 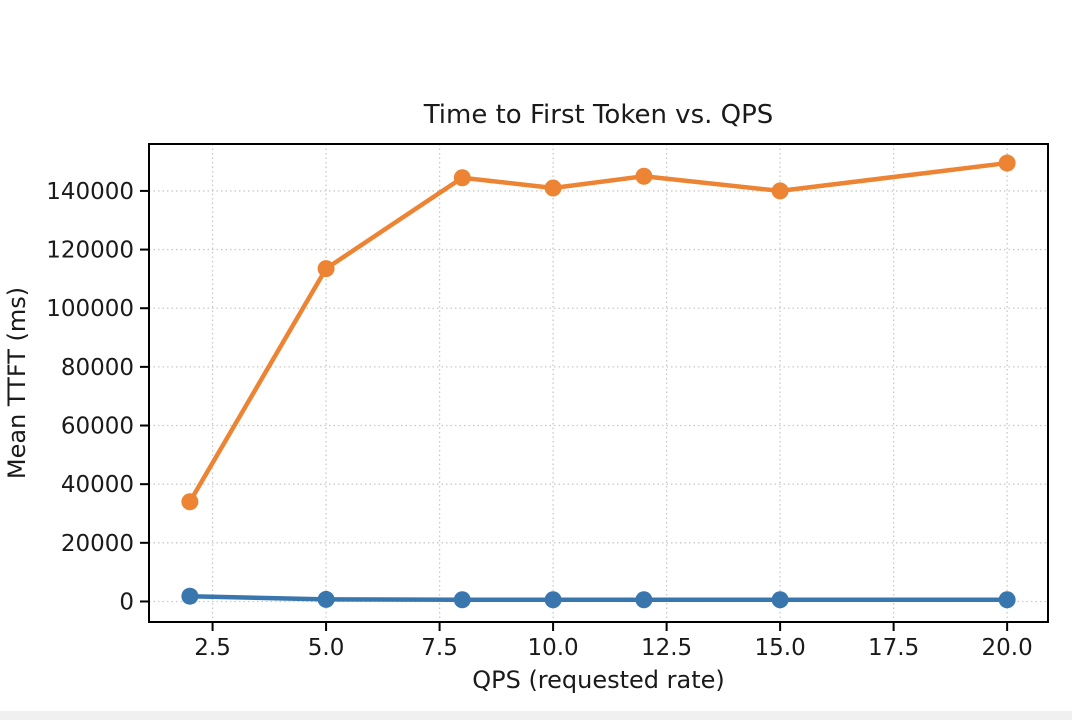 What do you see at coordinates (439, 648) in the screenshot?
I see `x-tick-label: 7.5` at bounding box center [439, 648].